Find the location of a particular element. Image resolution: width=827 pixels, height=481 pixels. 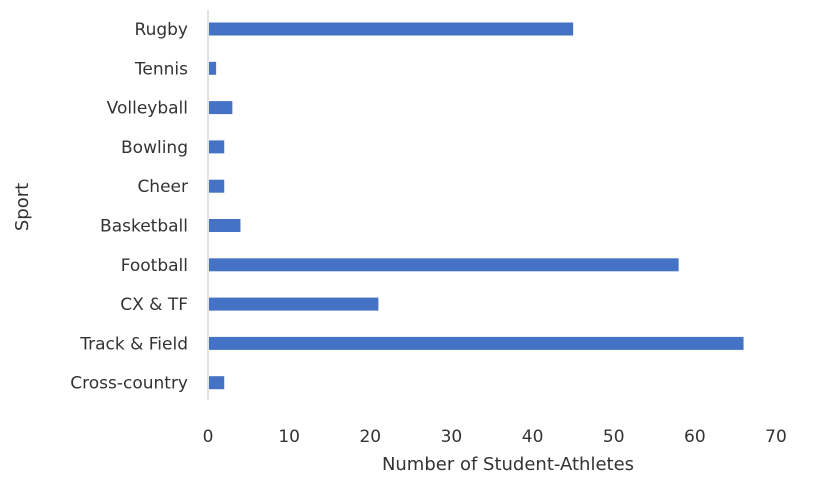

x-axis-title: Number of Student-Athletes is located at coordinates (508, 464).